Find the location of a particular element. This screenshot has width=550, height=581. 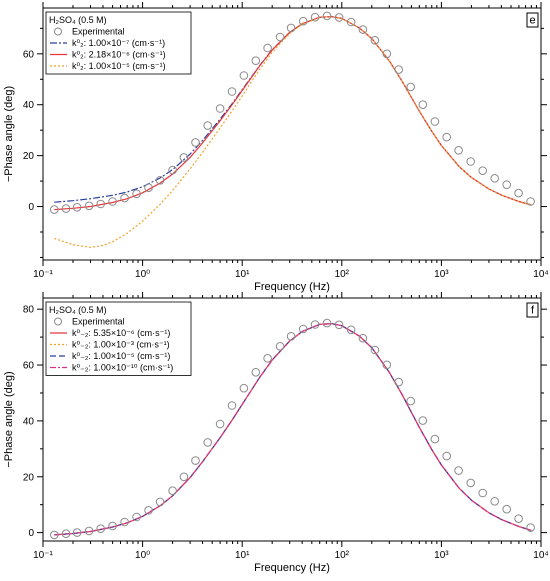

panel-label: f is located at coordinates (533, 311).